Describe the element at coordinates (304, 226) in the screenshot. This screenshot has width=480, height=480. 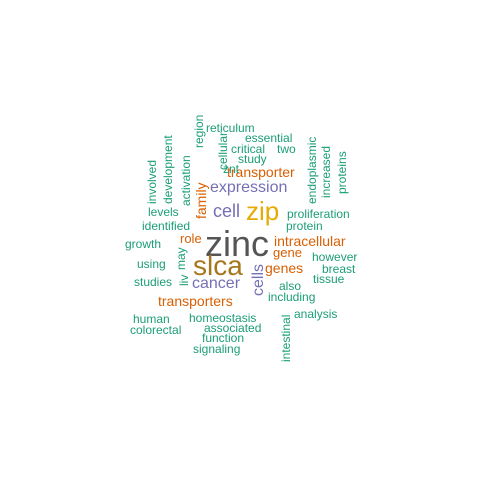
I see `word-protein: protein` at that location.